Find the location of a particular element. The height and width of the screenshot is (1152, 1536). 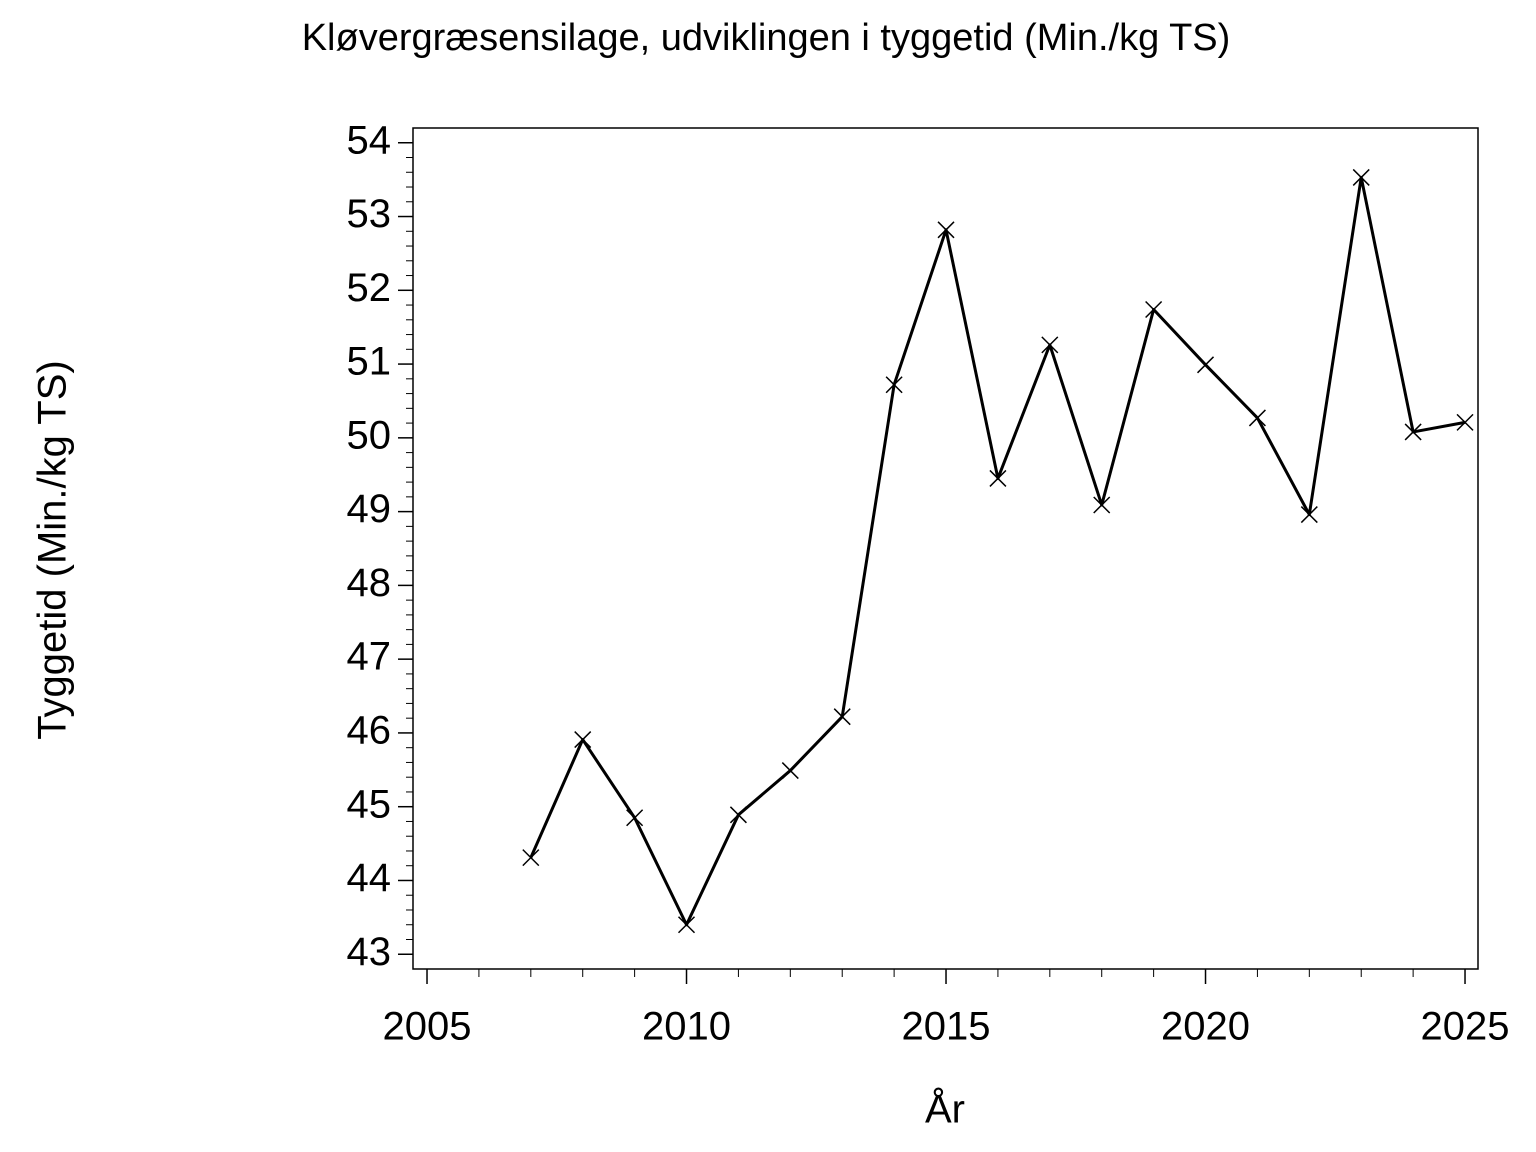

x-tick-label: 2015 is located at coordinates (946, 1027).